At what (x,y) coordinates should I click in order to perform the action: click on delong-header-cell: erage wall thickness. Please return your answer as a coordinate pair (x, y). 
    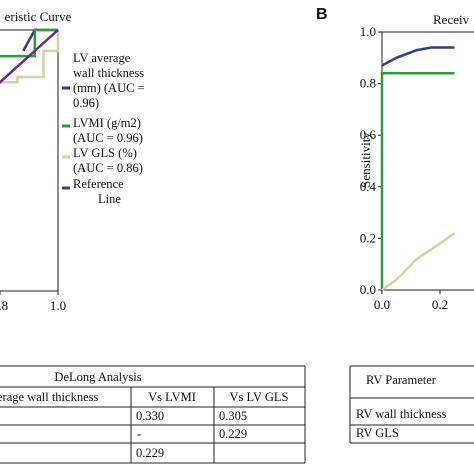
    Looking at the image, I should click on (49, 397).